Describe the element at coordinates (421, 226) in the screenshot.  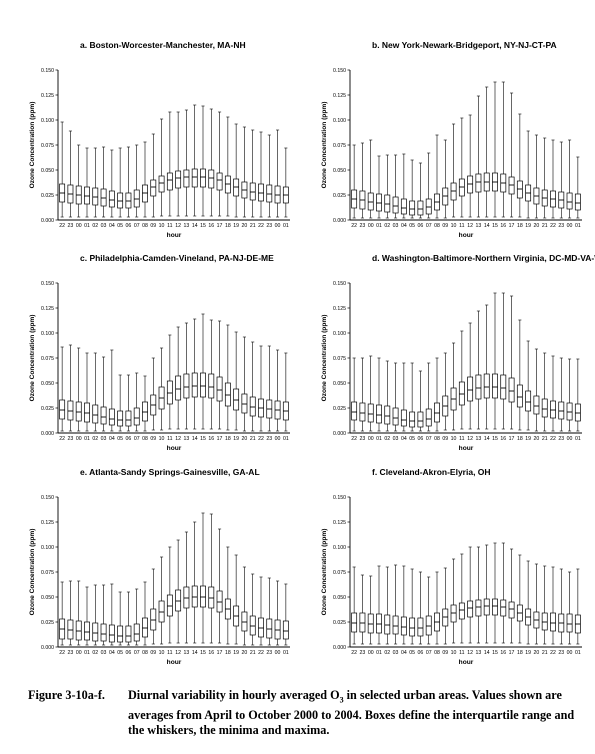
I see `x-tick-label: 06` at that location.